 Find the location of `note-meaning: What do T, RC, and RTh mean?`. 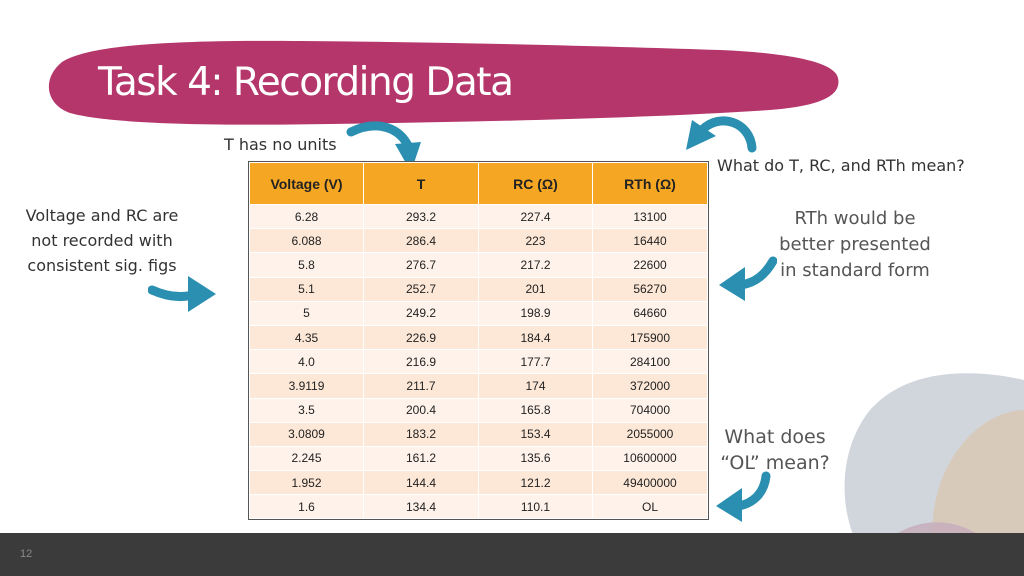

note-meaning: What do T, RC, and RTh mean? is located at coordinates (841, 165).